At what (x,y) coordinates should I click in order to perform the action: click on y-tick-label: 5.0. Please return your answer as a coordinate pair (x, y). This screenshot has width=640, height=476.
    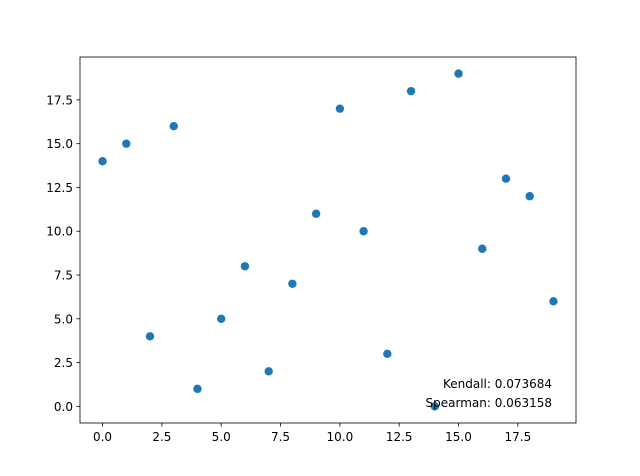
    Looking at the image, I should click on (63, 319).